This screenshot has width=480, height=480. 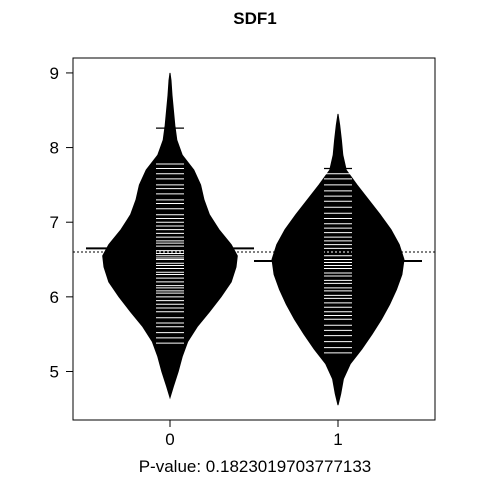 I want to click on y-tick-label: 8, so click(x=54, y=148).